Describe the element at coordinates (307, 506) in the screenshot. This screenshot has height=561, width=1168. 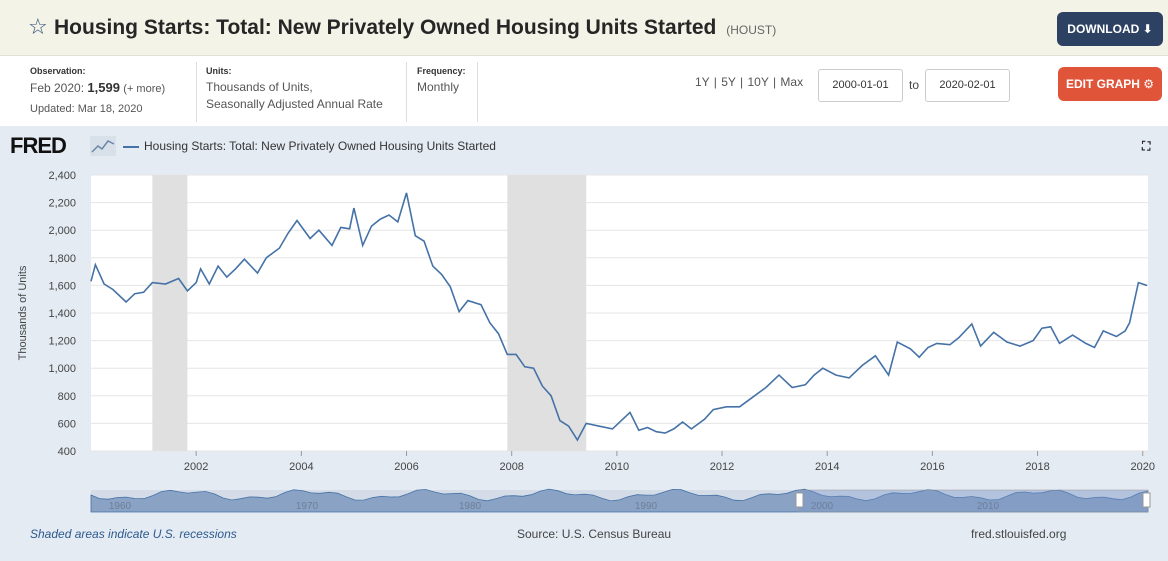
I see `navigator-label: 1970` at that location.